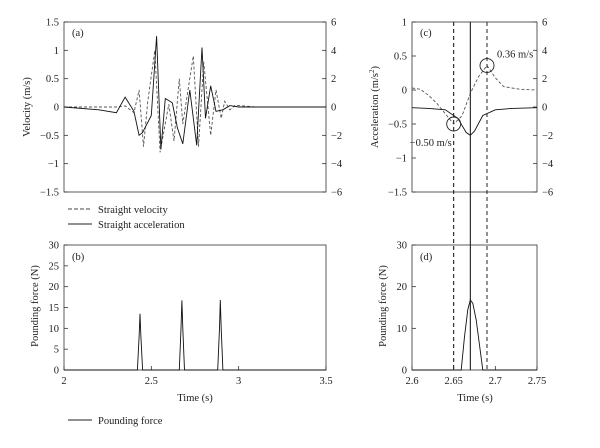 This screenshot has width=600, height=448. What do you see at coordinates (238, 381) in the screenshot?
I see `panel-b-xtick-label: 3` at bounding box center [238, 381].